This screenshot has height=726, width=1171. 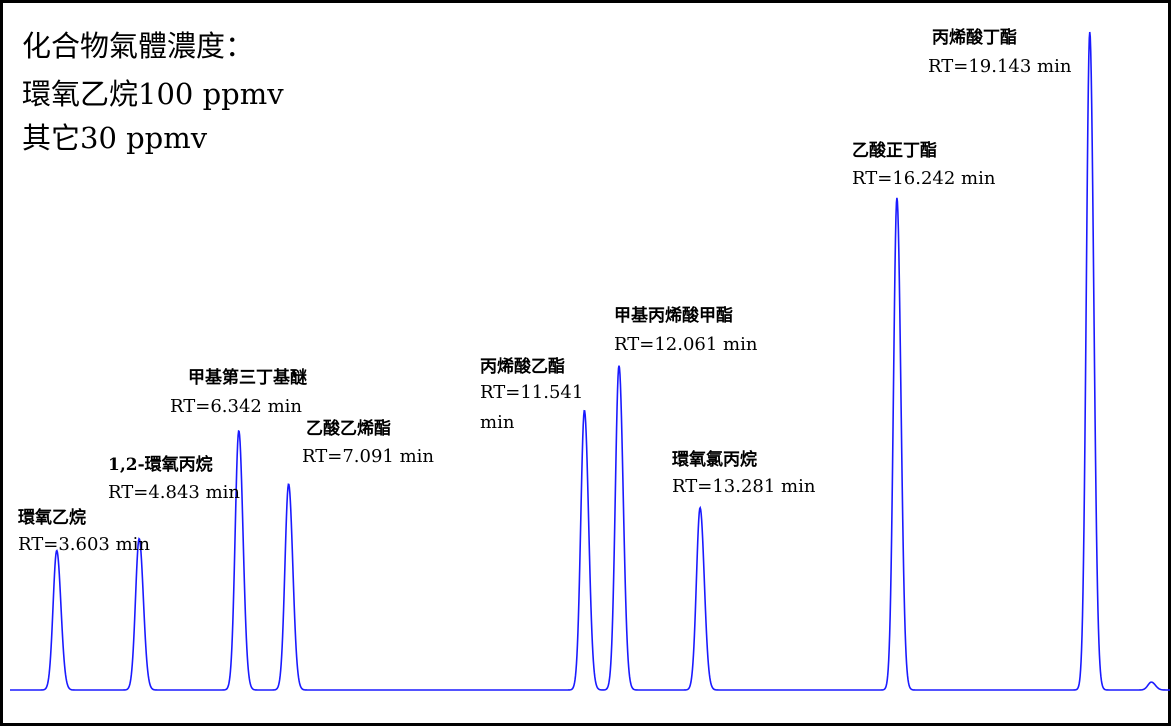 I want to click on peak-name-7: 環氧氯丙烷, so click(x=714, y=459).